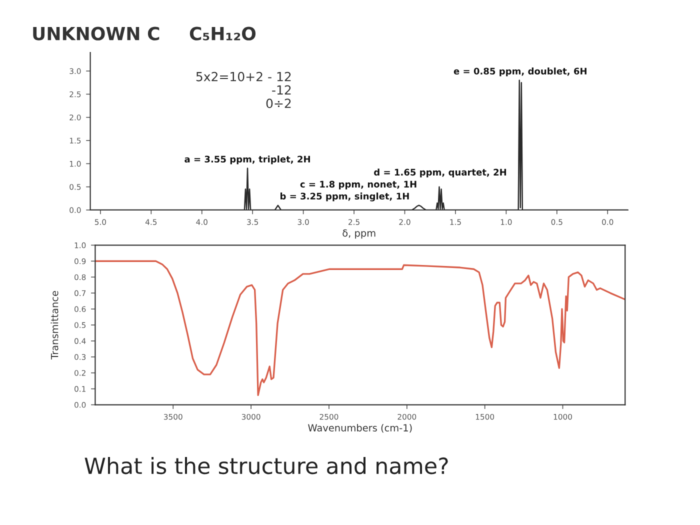 The height and width of the screenshot is (525, 700). Describe the element at coordinates (359, 234) in the screenshot. I see `x-axis-title: δ, ppm` at that location.